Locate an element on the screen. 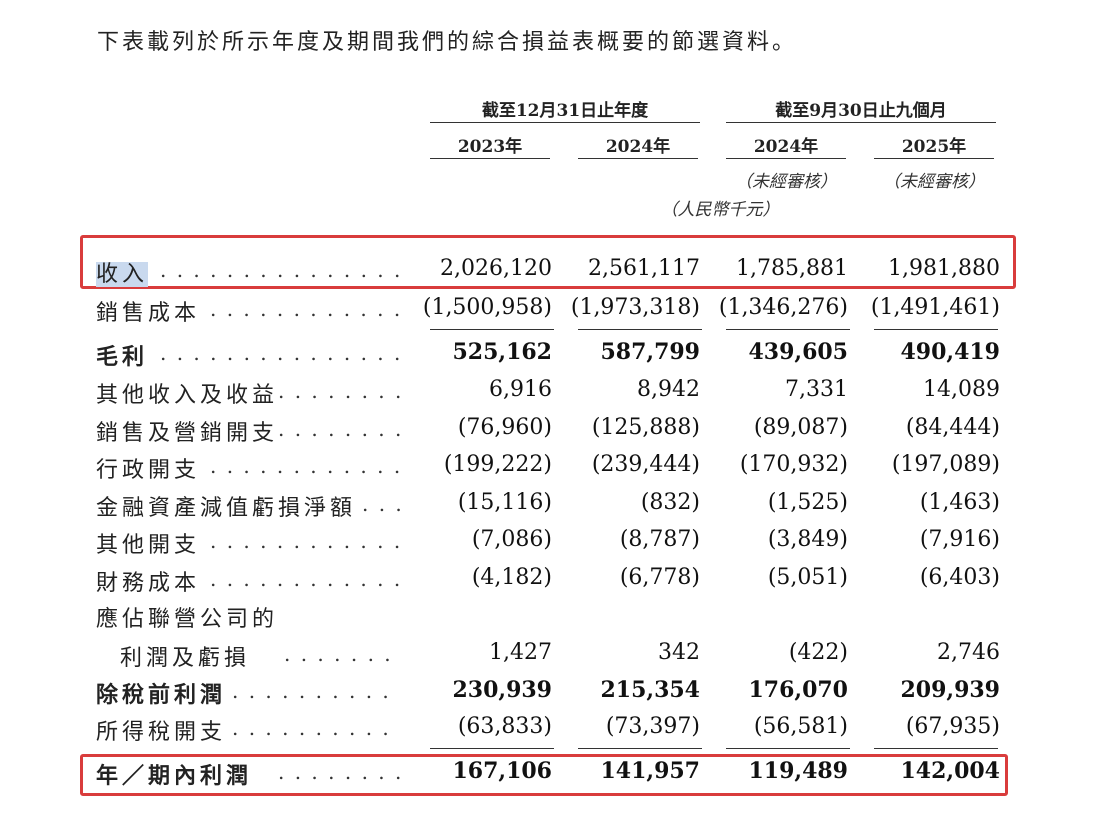 Image resolution: width=1108 pixels, height=830 pixels. row-label: 應佔聯營公司的 is located at coordinates (187, 617).